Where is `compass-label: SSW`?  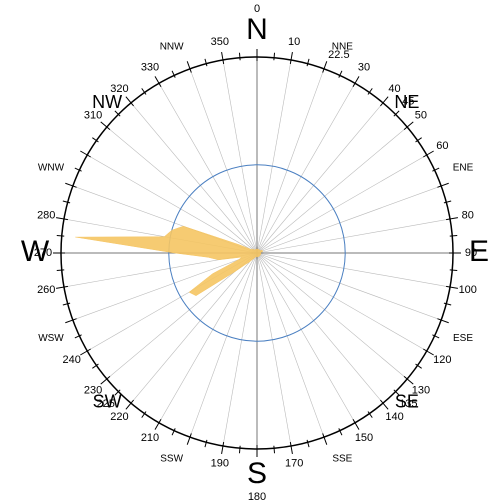
compass-label: SSW is located at coordinates (171, 459).